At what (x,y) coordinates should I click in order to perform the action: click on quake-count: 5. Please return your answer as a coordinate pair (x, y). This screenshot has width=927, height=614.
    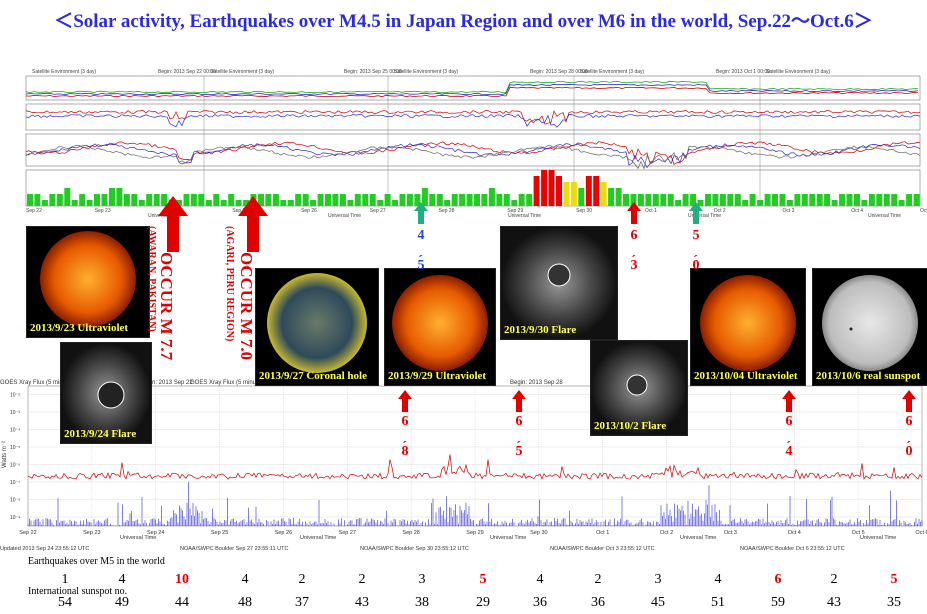
    Looking at the image, I should click on (483, 579).